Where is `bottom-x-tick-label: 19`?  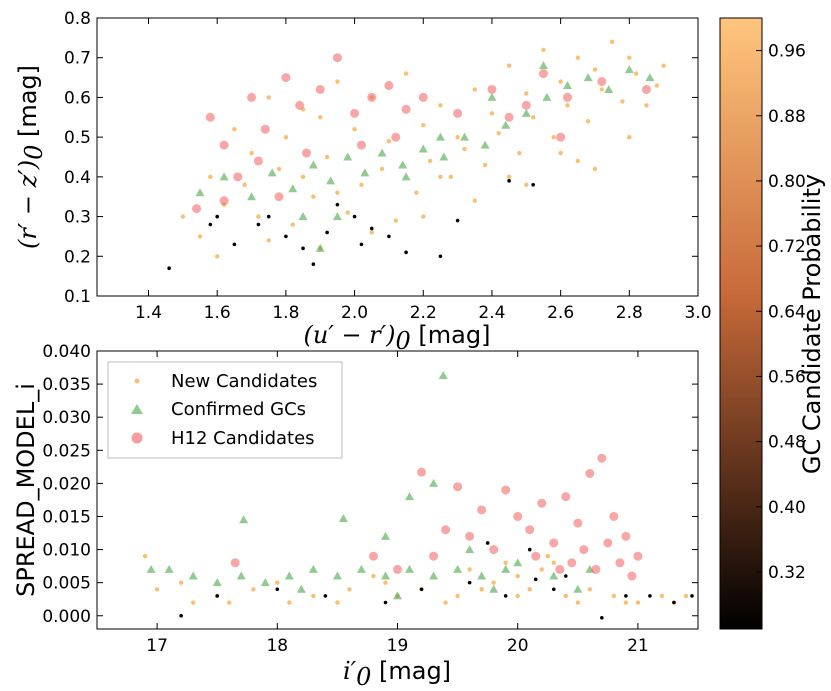
bottom-x-tick-label: 19 is located at coordinates (398, 646).